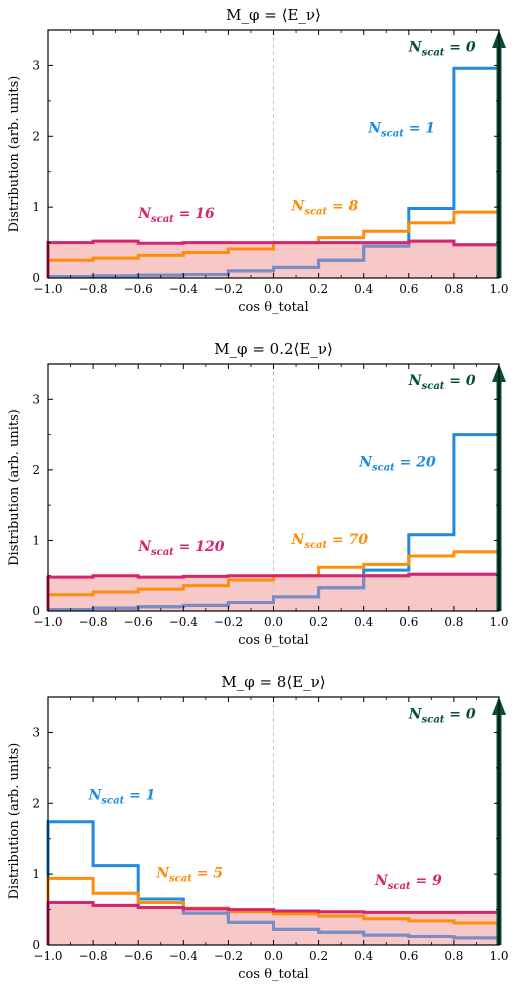 This screenshot has height=994, width=515. What do you see at coordinates (273, 15) in the screenshot?
I see `panel-title: M_φ = ⟨E_ν⟩` at bounding box center [273, 15].